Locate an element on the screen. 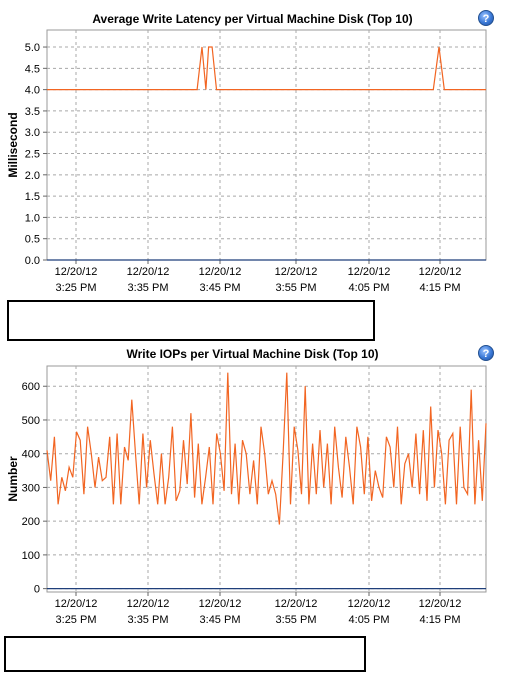 The height and width of the screenshot is (674, 505). y-tick-label: 5.0 is located at coordinates (32, 48).